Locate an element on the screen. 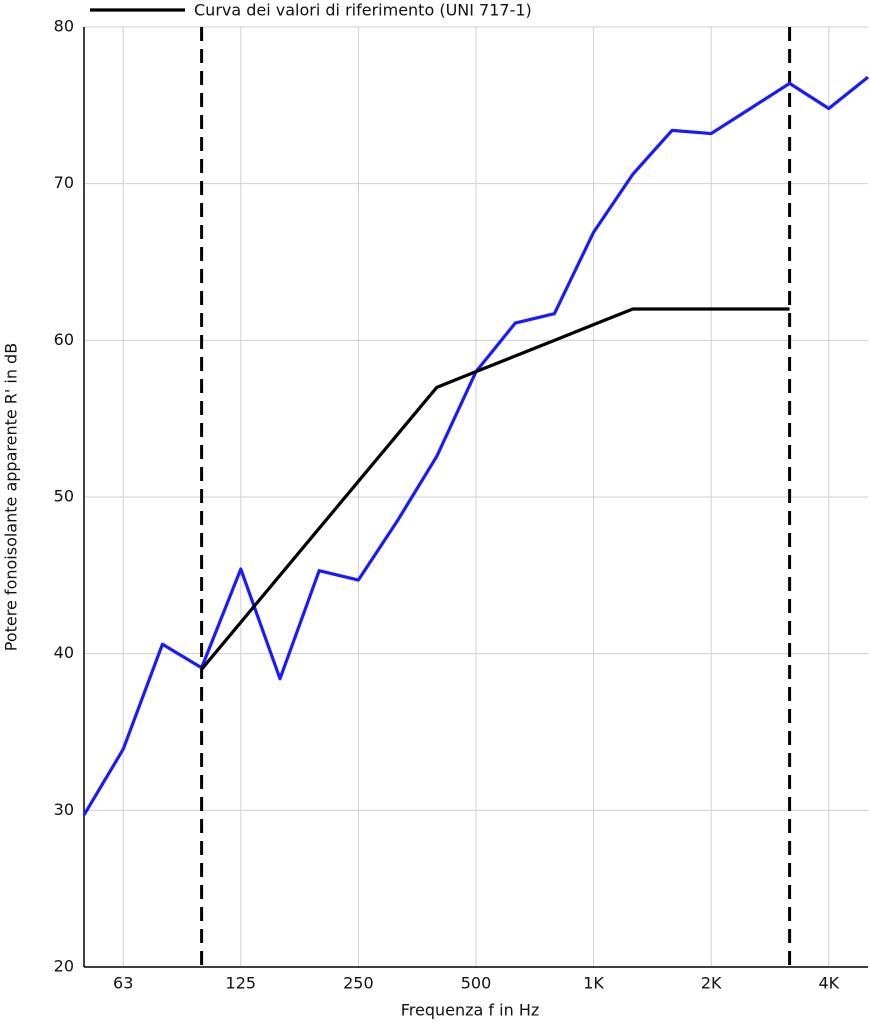 This screenshot has width=870, height=1024. x-tick-label: 2K is located at coordinates (711, 983).